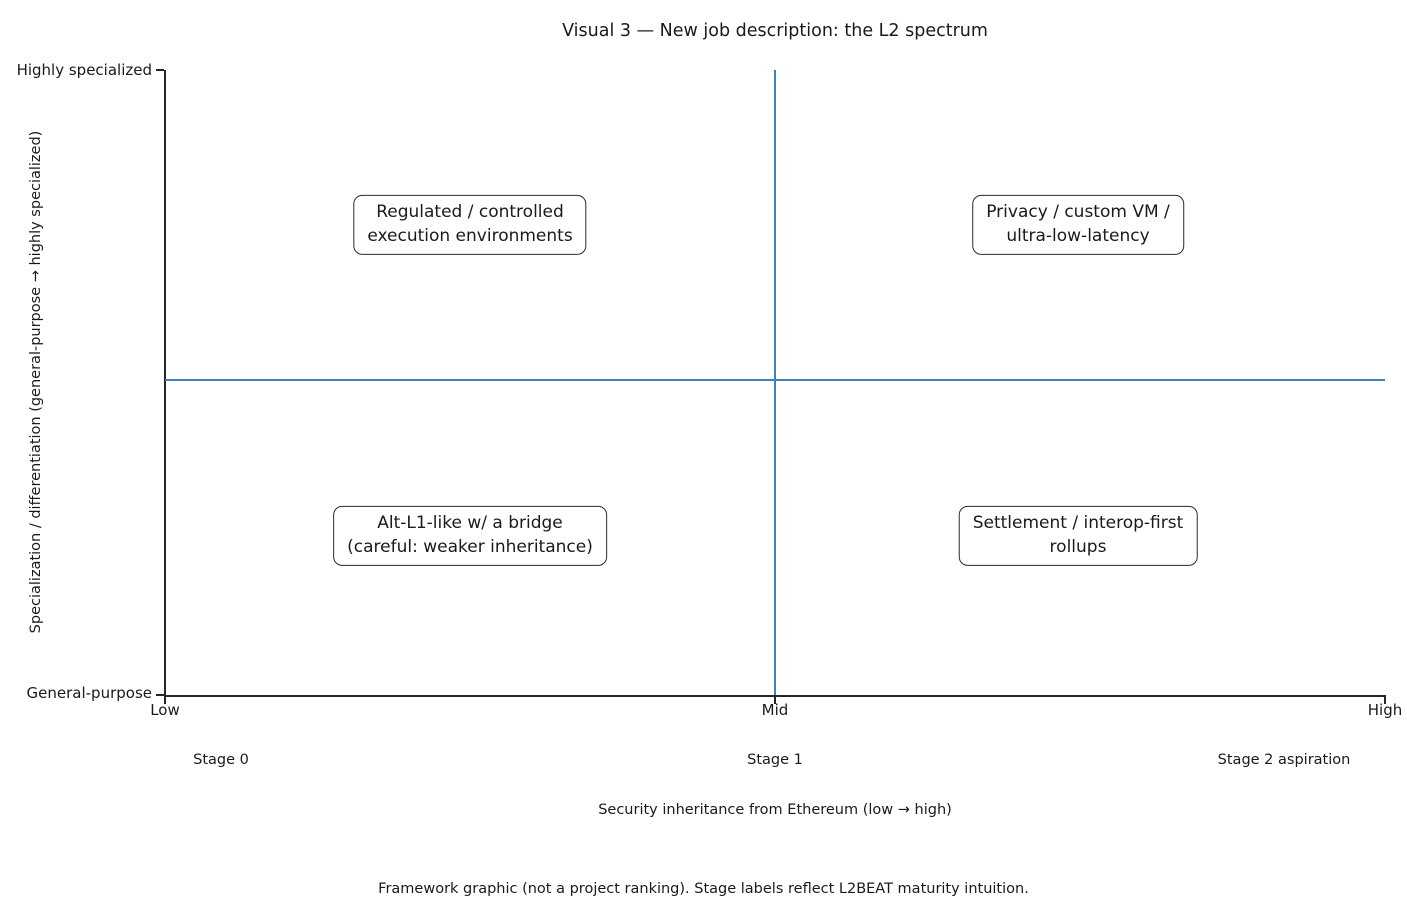 This screenshot has width=1407, height=909. What do you see at coordinates (160, 695) in the screenshot?
I see `y-tick-mark-bottom` at bounding box center [160, 695].